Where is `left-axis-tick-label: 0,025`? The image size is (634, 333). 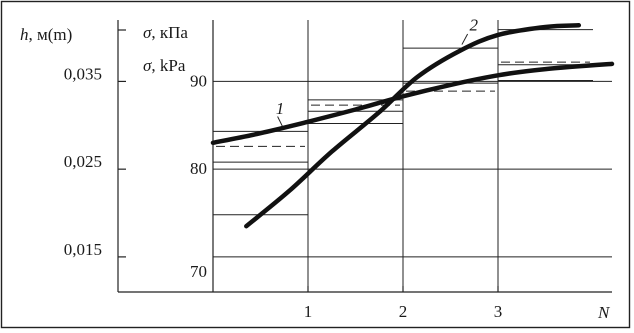
left-axis-tick-label: 0,025 is located at coordinates (83, 161).